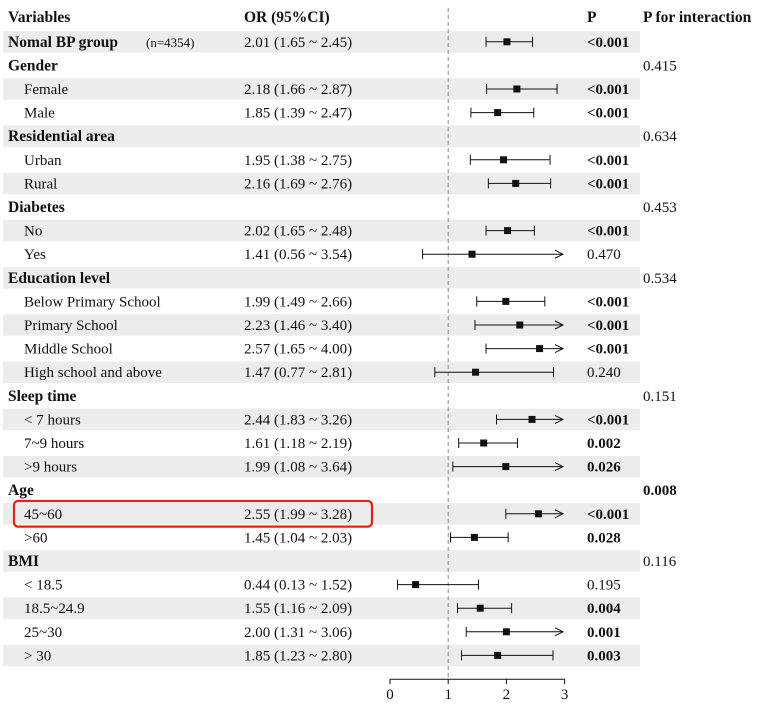 Image resolution: width=774 pixels, height=707 pixels. I want to click on or-ci-text: 1.85 (1.39 ~ 2.47), so click(298, 114).